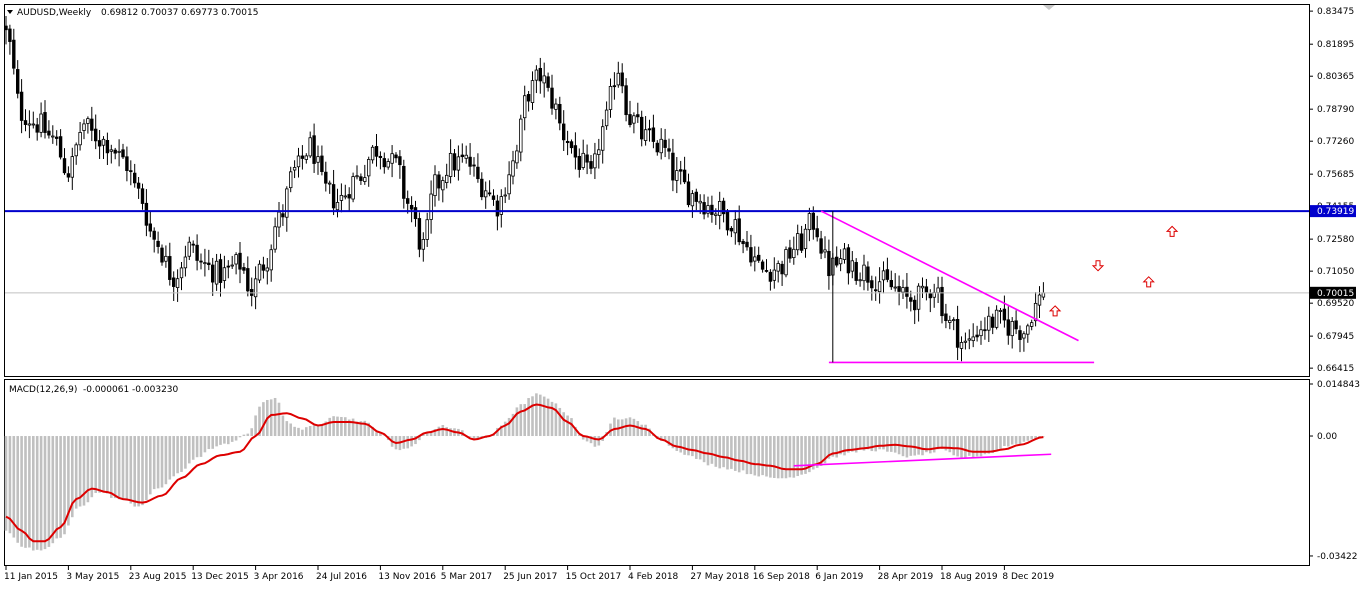  I want to click on time-tick-label: 25 Jun 2017, so click(530, 577).